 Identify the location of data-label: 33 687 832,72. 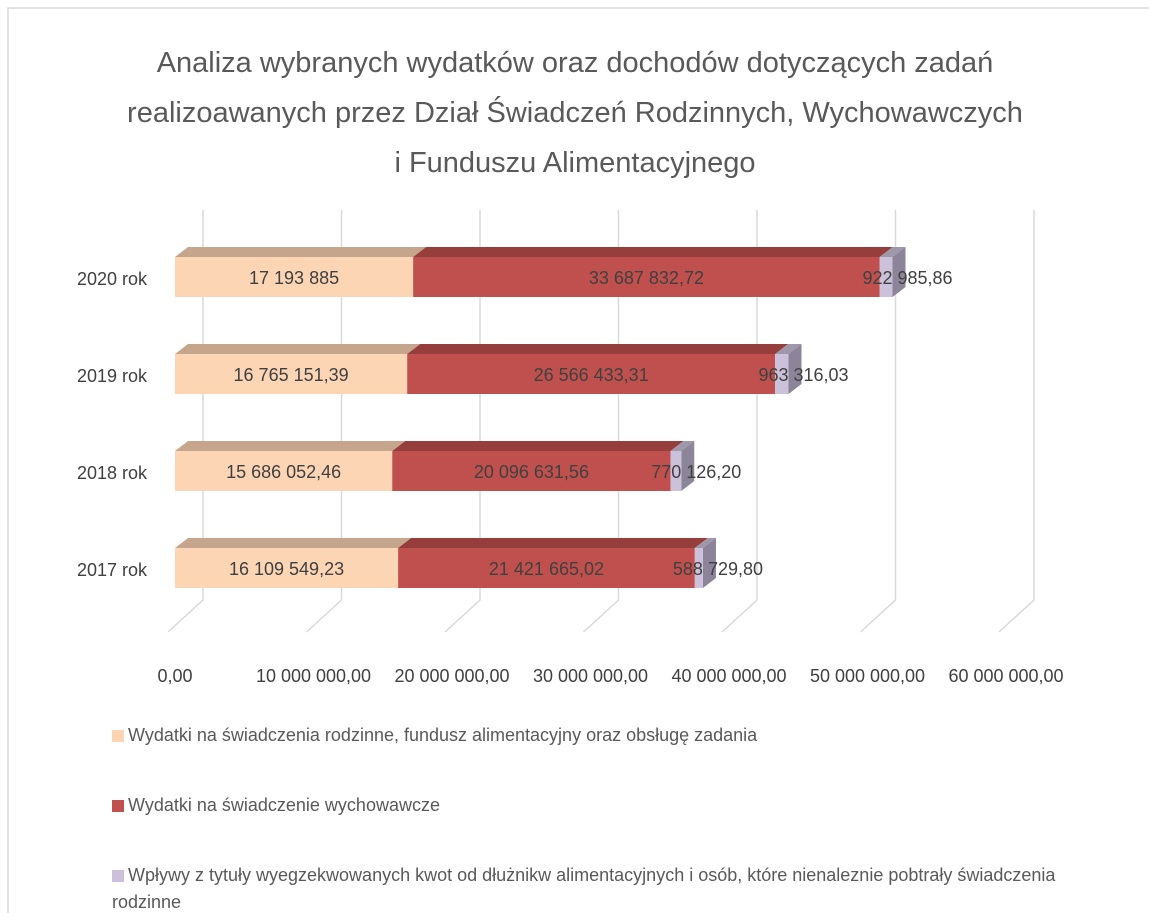
(646, 278).